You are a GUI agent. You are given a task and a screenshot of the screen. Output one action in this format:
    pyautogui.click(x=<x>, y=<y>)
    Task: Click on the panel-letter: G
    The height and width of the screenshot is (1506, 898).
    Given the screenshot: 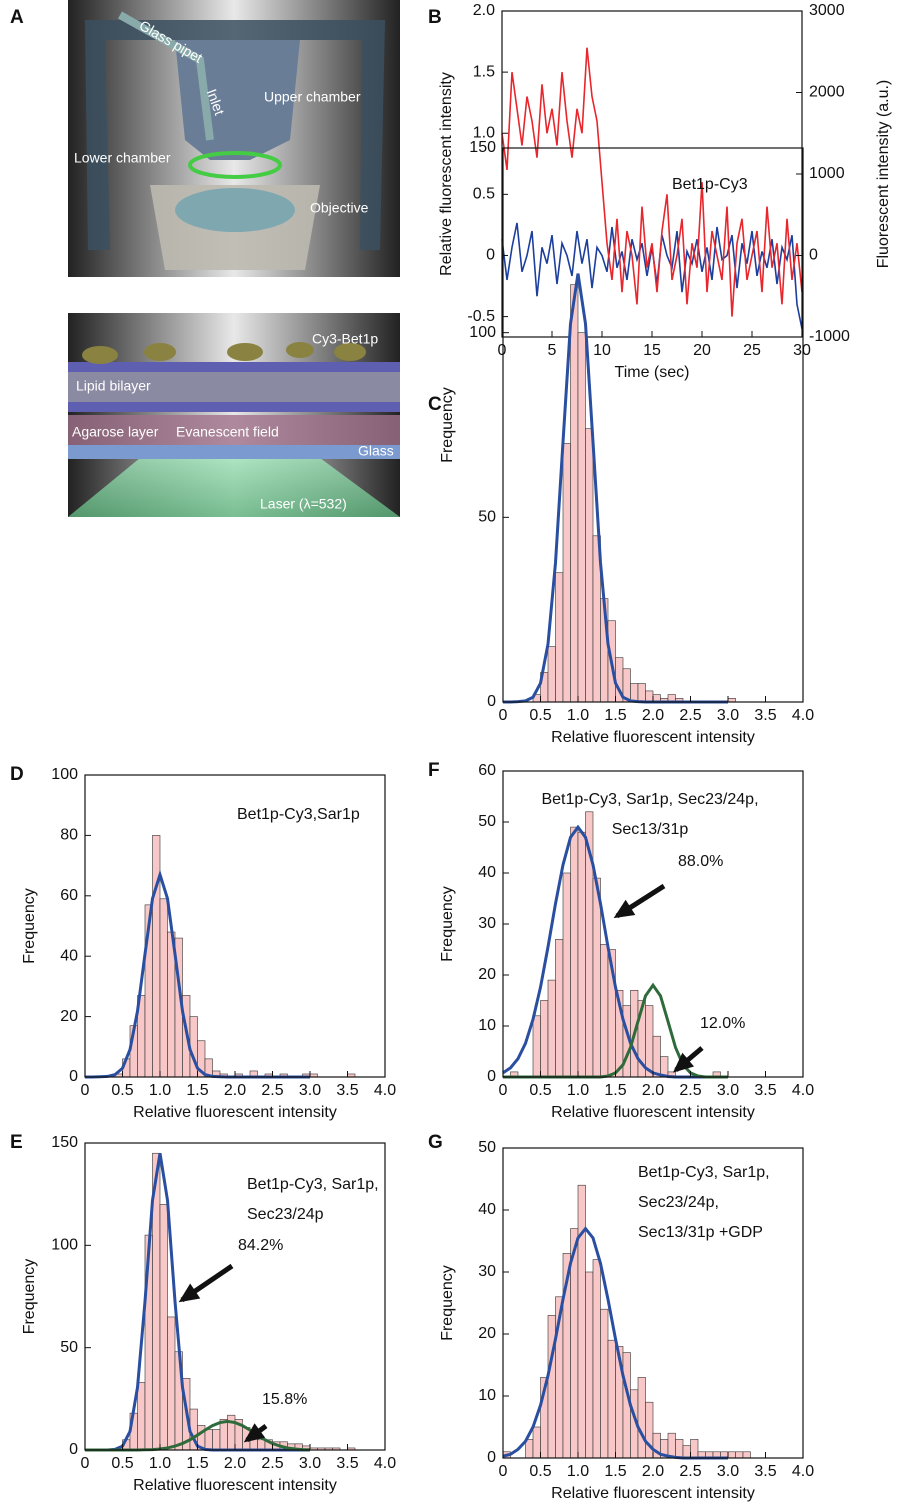 What is the action you would take?
    pyautogui.click(x=435, y=1142)
    